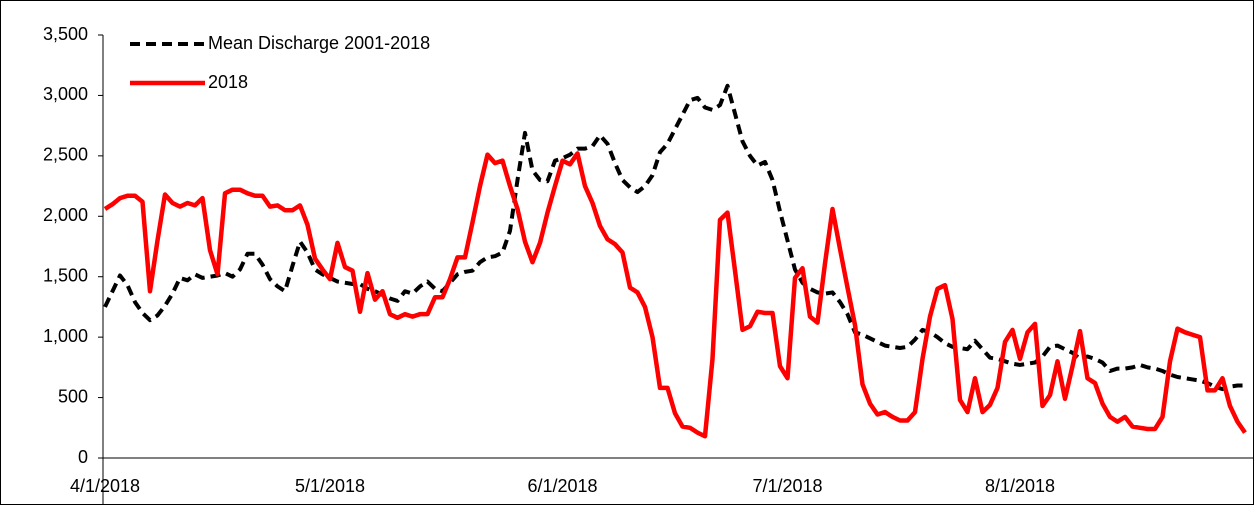 The image size is (1254, 505). I want to click on x-tick-label: 7/1/2018, so click(787, 486).